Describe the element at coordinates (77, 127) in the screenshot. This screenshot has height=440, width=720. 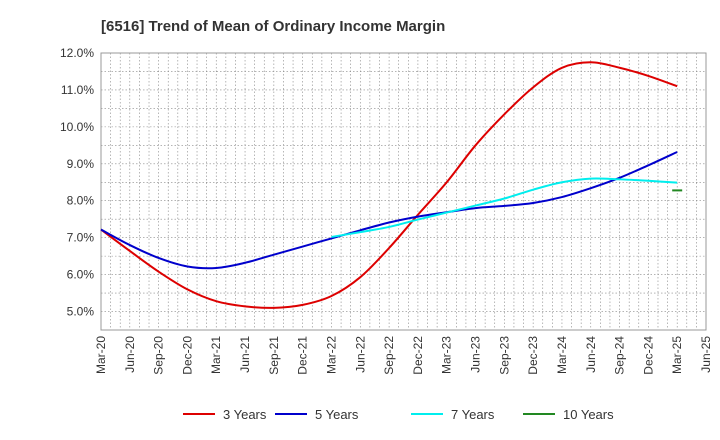
I see `y-tick-label: 10.0%` at that location.